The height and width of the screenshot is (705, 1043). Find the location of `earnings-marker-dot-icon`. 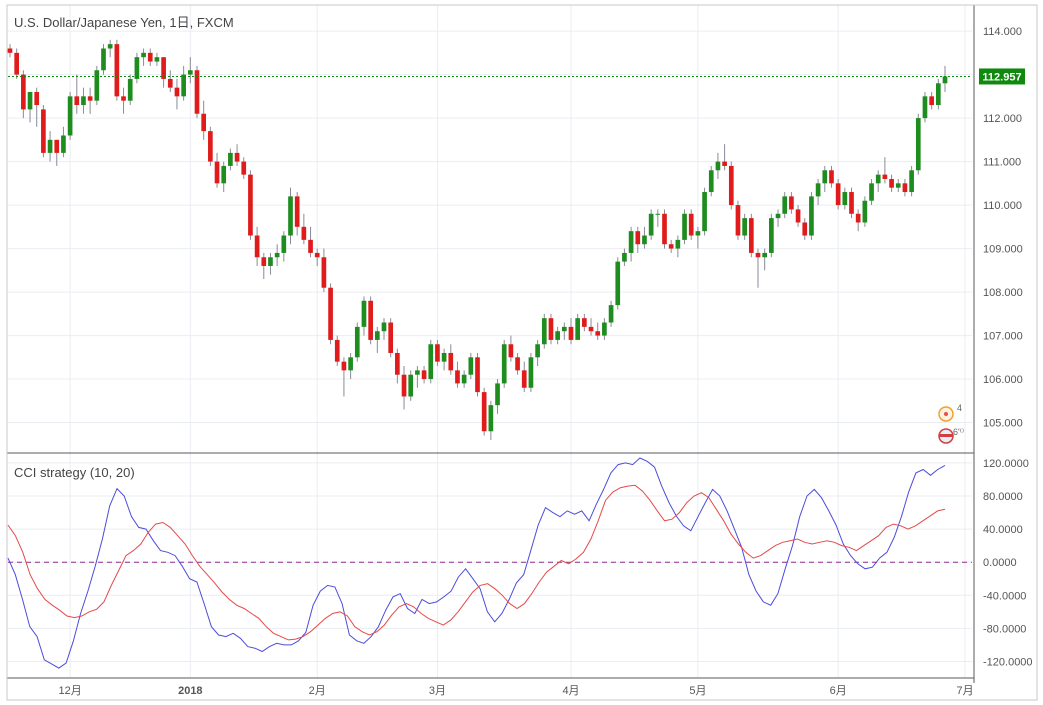

earnings-marker-dot-icon is located at coordinates (946, 414).